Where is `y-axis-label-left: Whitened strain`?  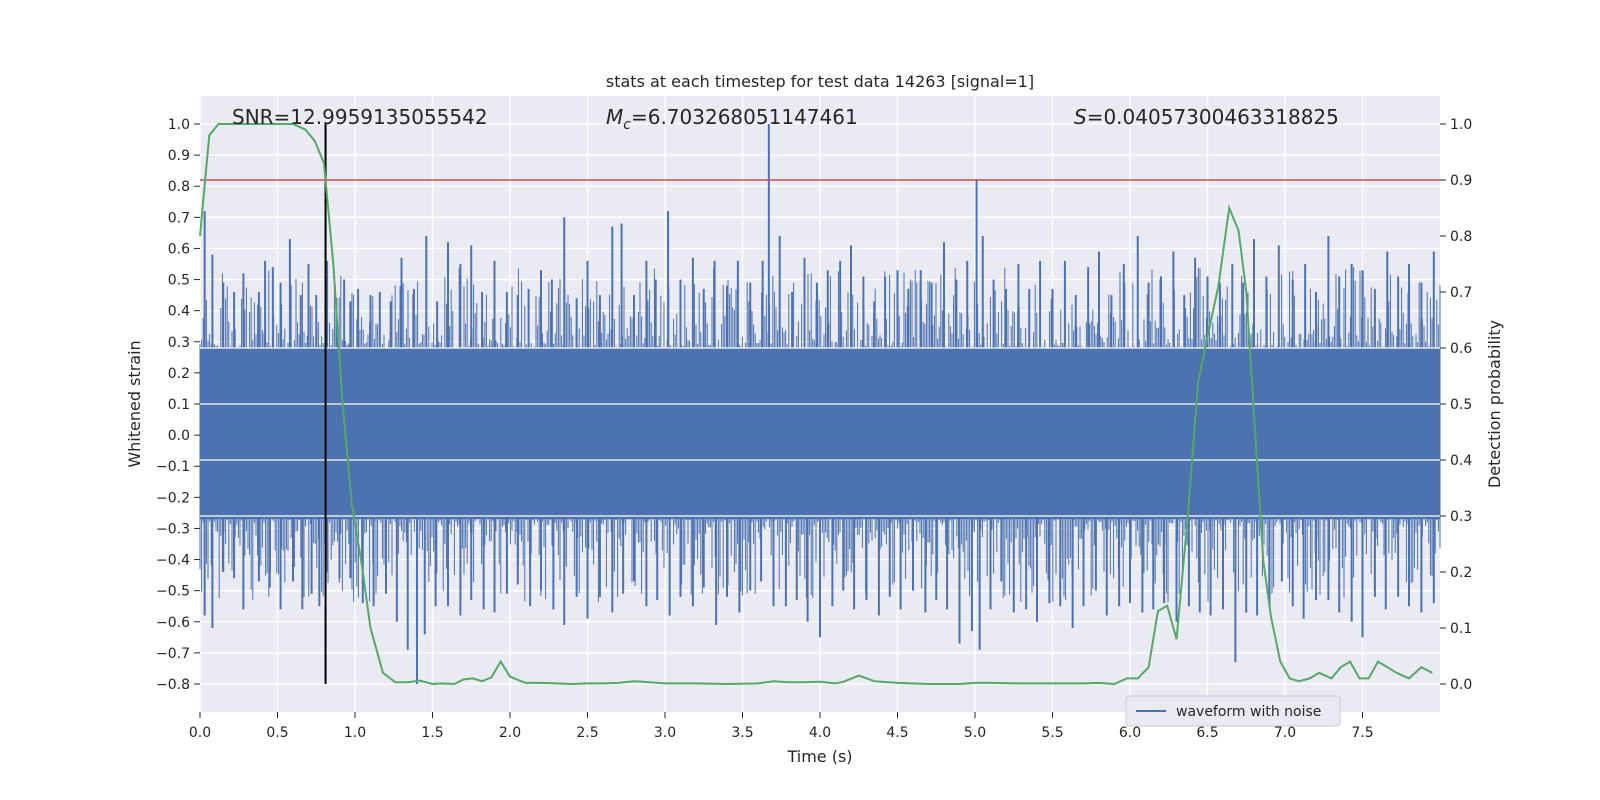
y-axis-label-left: Whitened strain is located at coordinates (134, 403).